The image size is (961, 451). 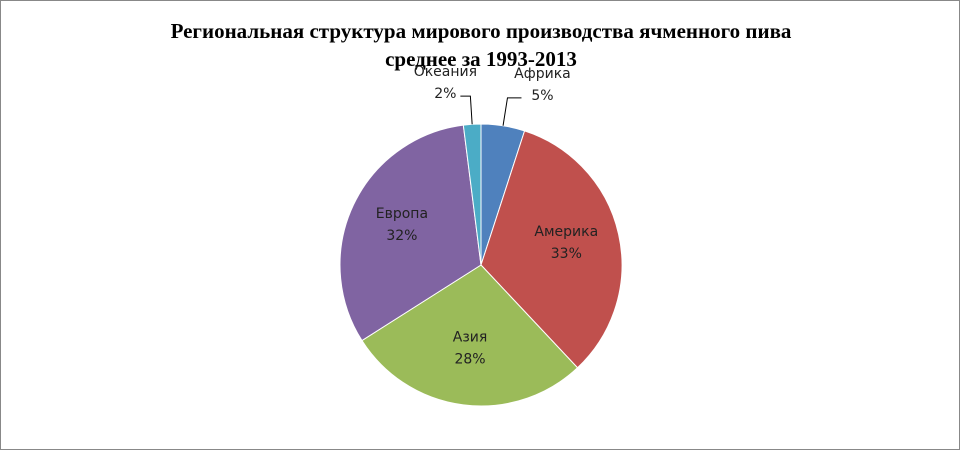 What do you see at coordinates (566, 232) in the screenshot?
I see `category-label: Америка` at bounding box center [566, 232].